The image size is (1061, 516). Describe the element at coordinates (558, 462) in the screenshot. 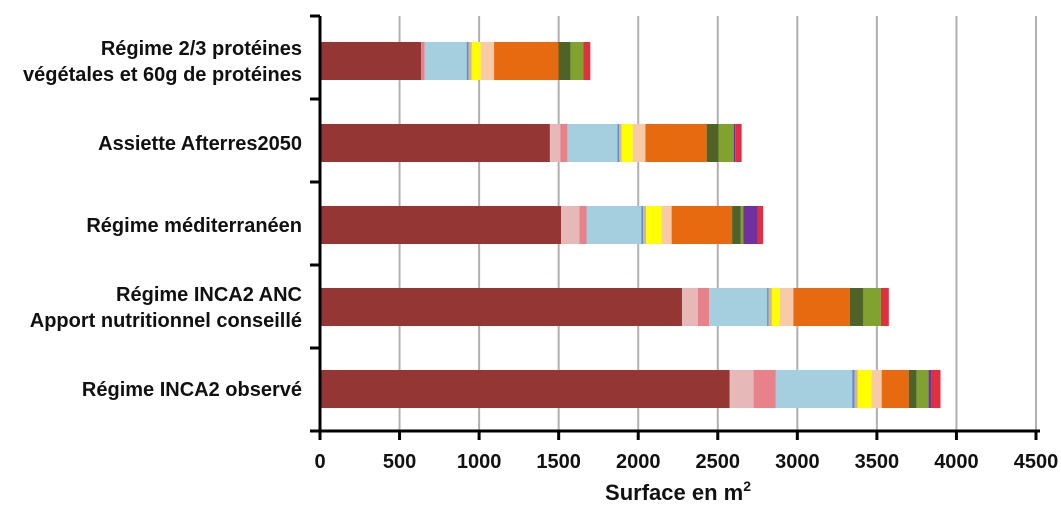

I see `x-tick-label: 1500` at that location.